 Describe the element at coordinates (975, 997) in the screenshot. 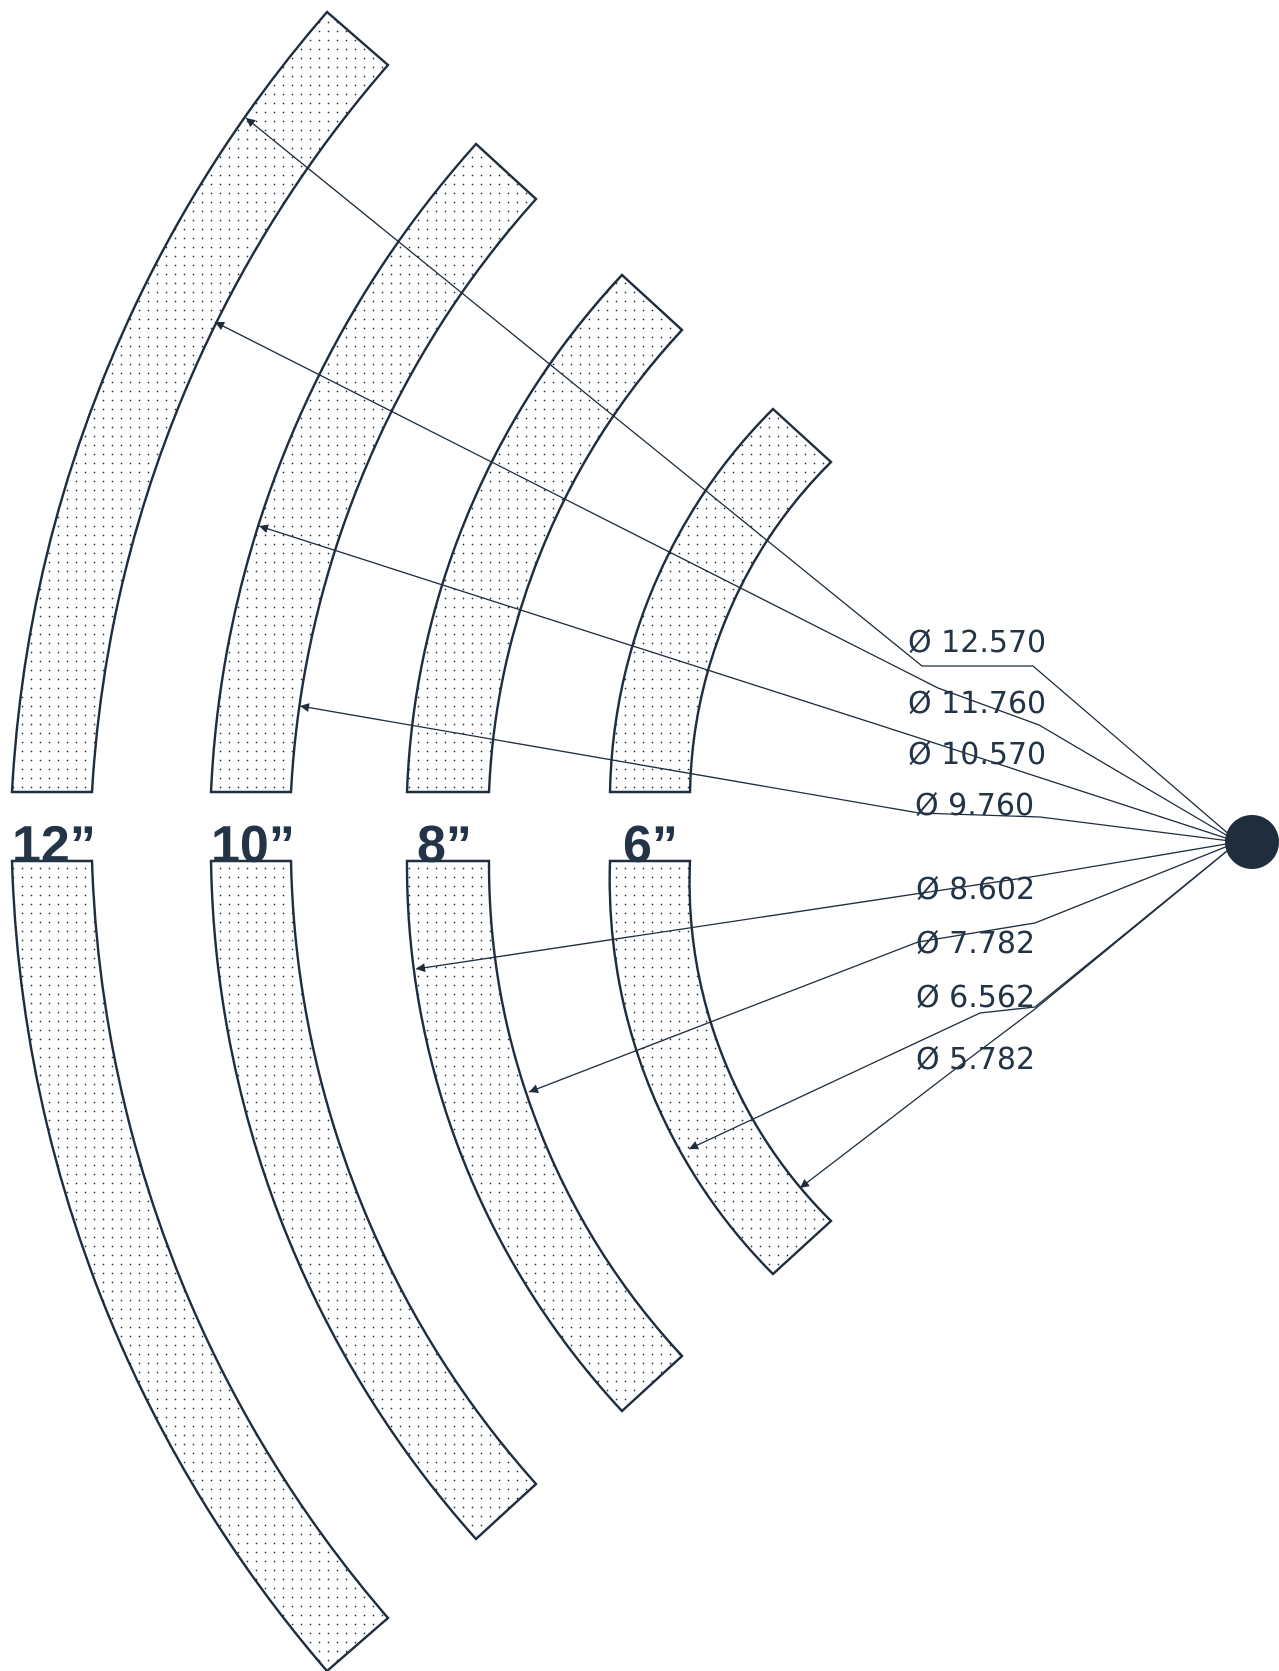

I see `dim-label-6562: Ø 6.562` at that location.